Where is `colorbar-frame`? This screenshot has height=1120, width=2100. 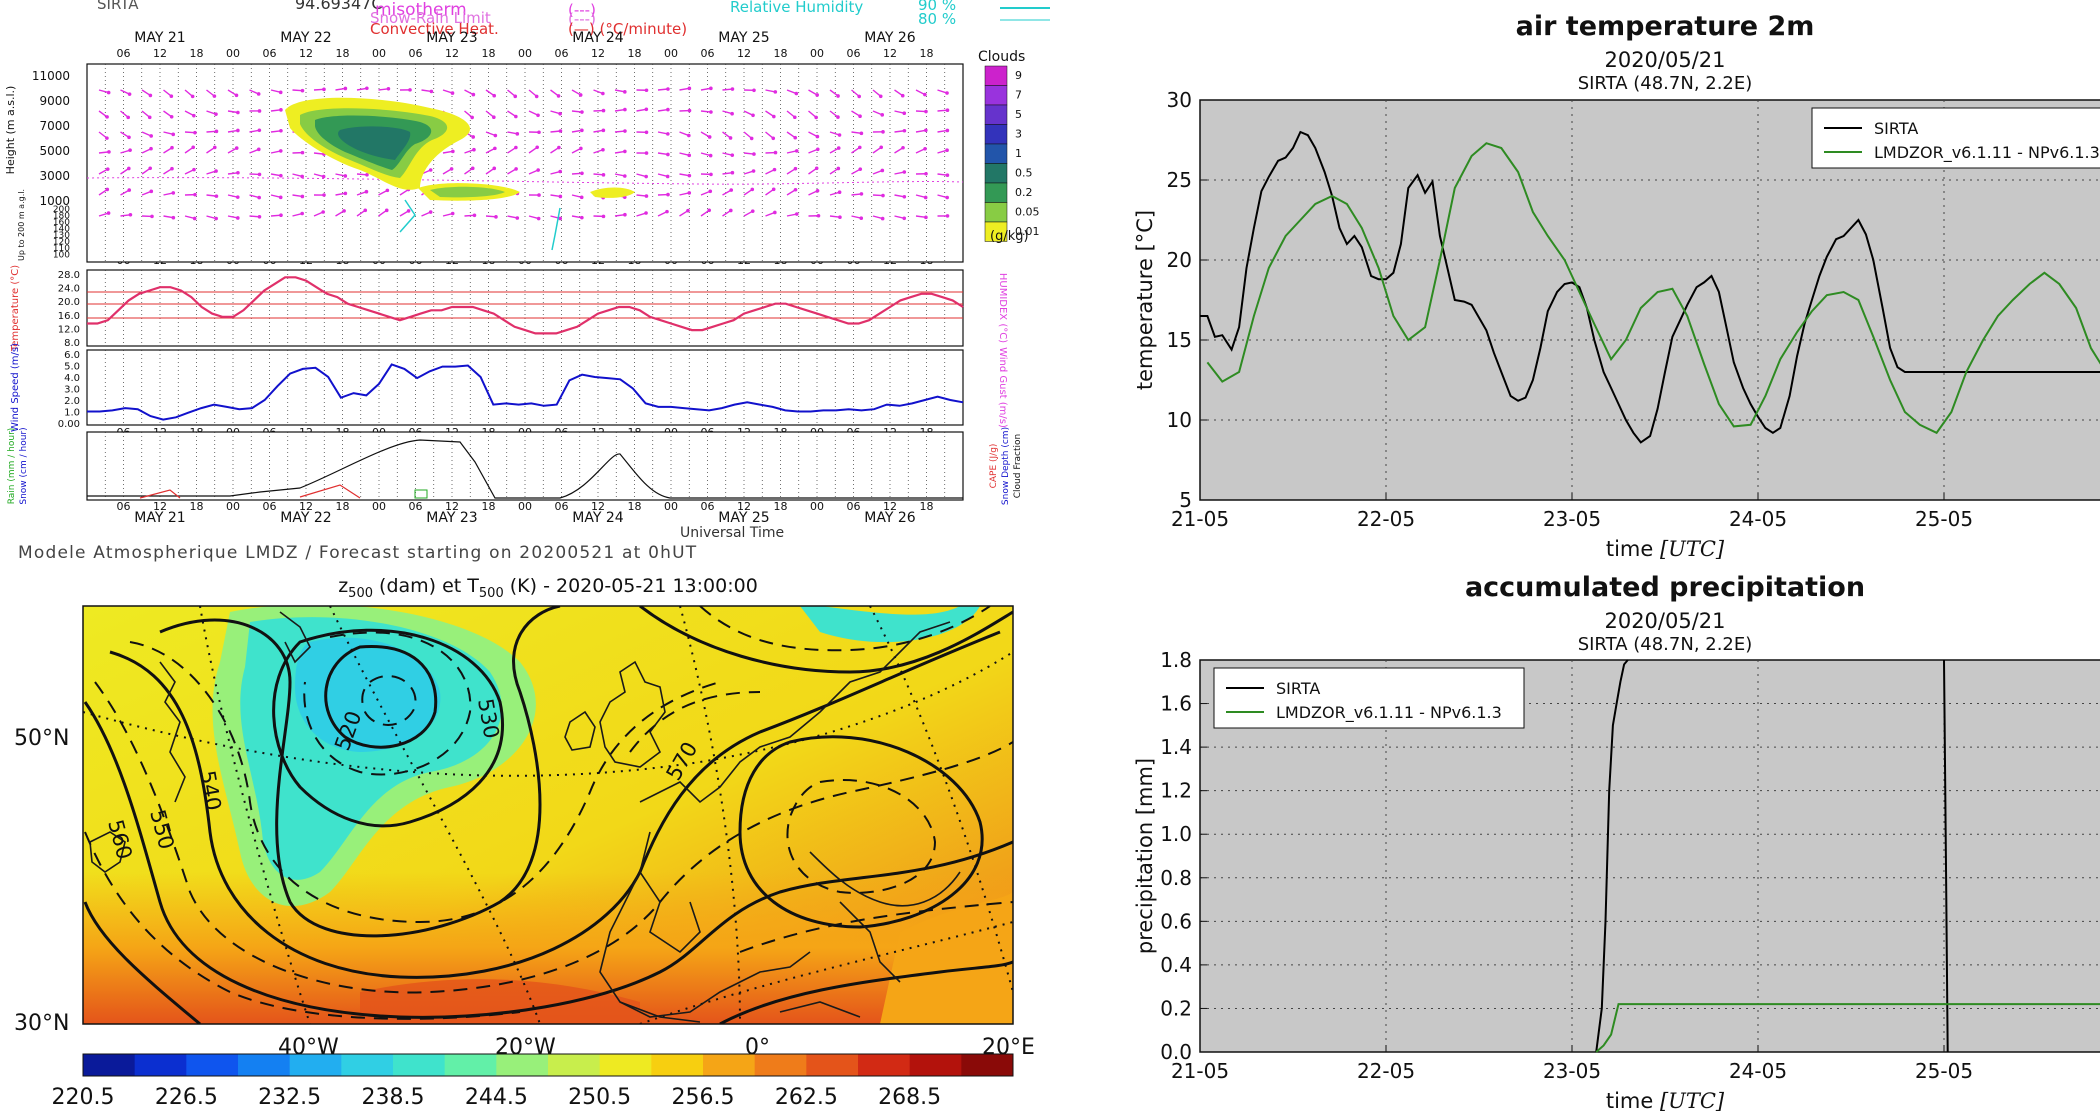
colorbar-frame is located at coordinates (548, 1065).